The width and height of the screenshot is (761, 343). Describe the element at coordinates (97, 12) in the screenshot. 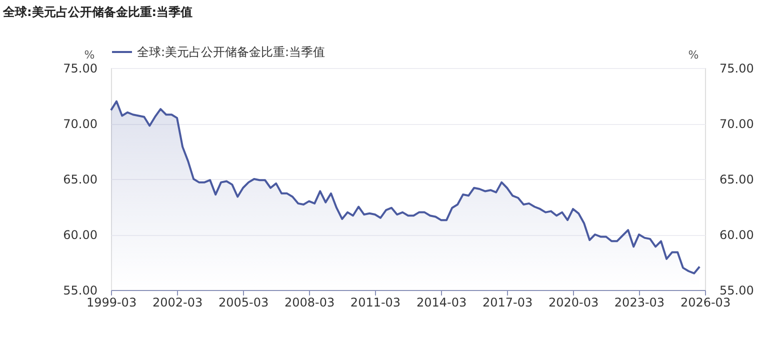

I see `chart-title: 全球:美元占公开储备金比重:当季值` at that location.